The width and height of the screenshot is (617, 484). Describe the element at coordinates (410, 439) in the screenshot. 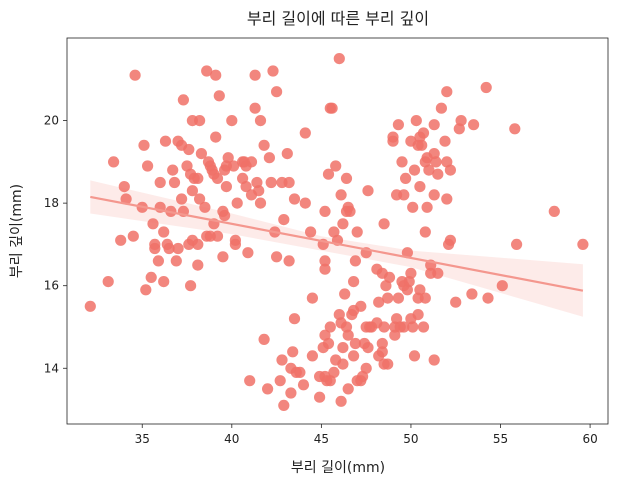

I see `x-tick-label: 50` at that location.